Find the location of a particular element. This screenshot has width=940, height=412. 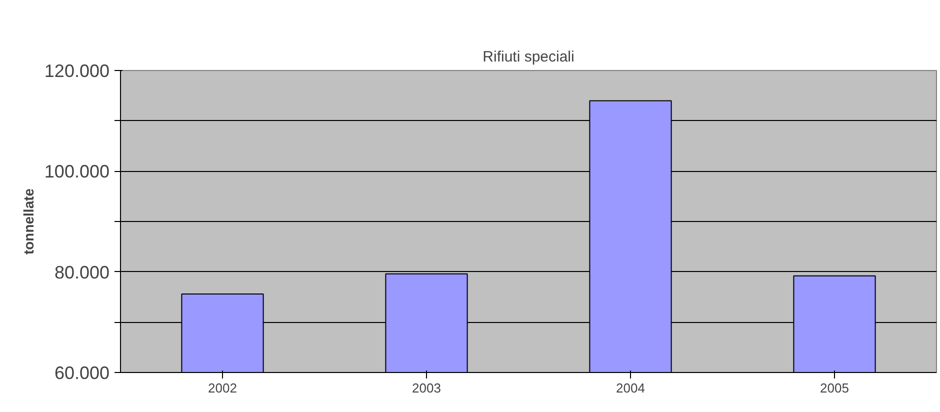

y-tick-label: 100.000 is located at coordinates (77, 172).